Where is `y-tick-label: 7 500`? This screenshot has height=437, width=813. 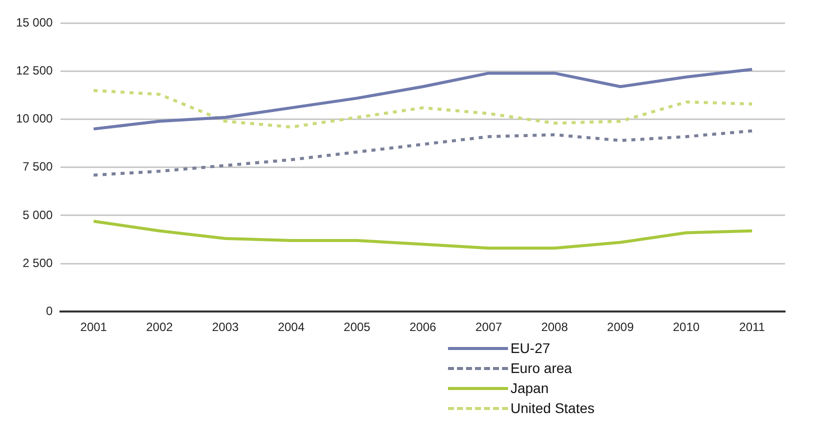 y-tick-label: 7 500 is located at coordinates (38, 167).